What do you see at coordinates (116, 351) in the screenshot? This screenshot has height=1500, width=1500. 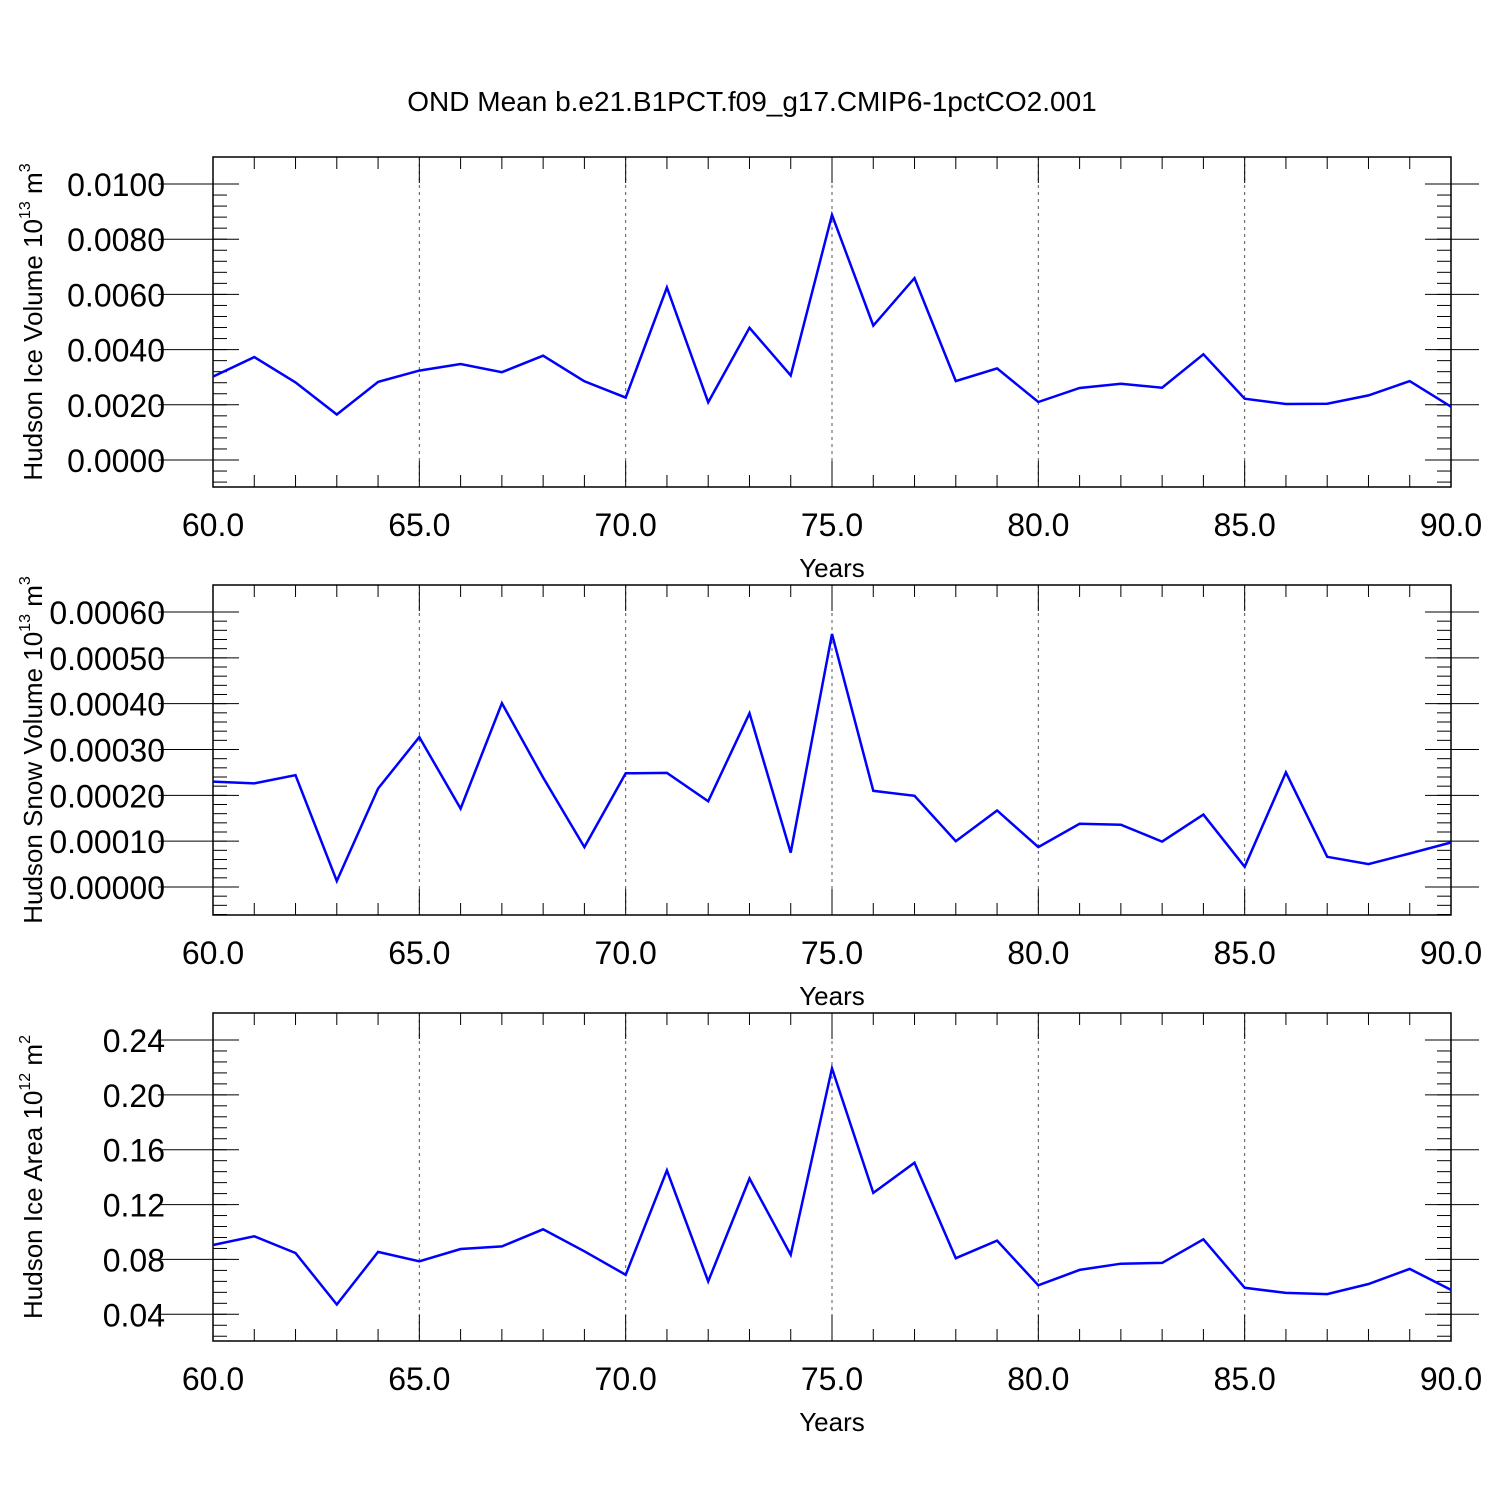 I see `y-tick-label: 0.0040` at bounding box center [116, 351].